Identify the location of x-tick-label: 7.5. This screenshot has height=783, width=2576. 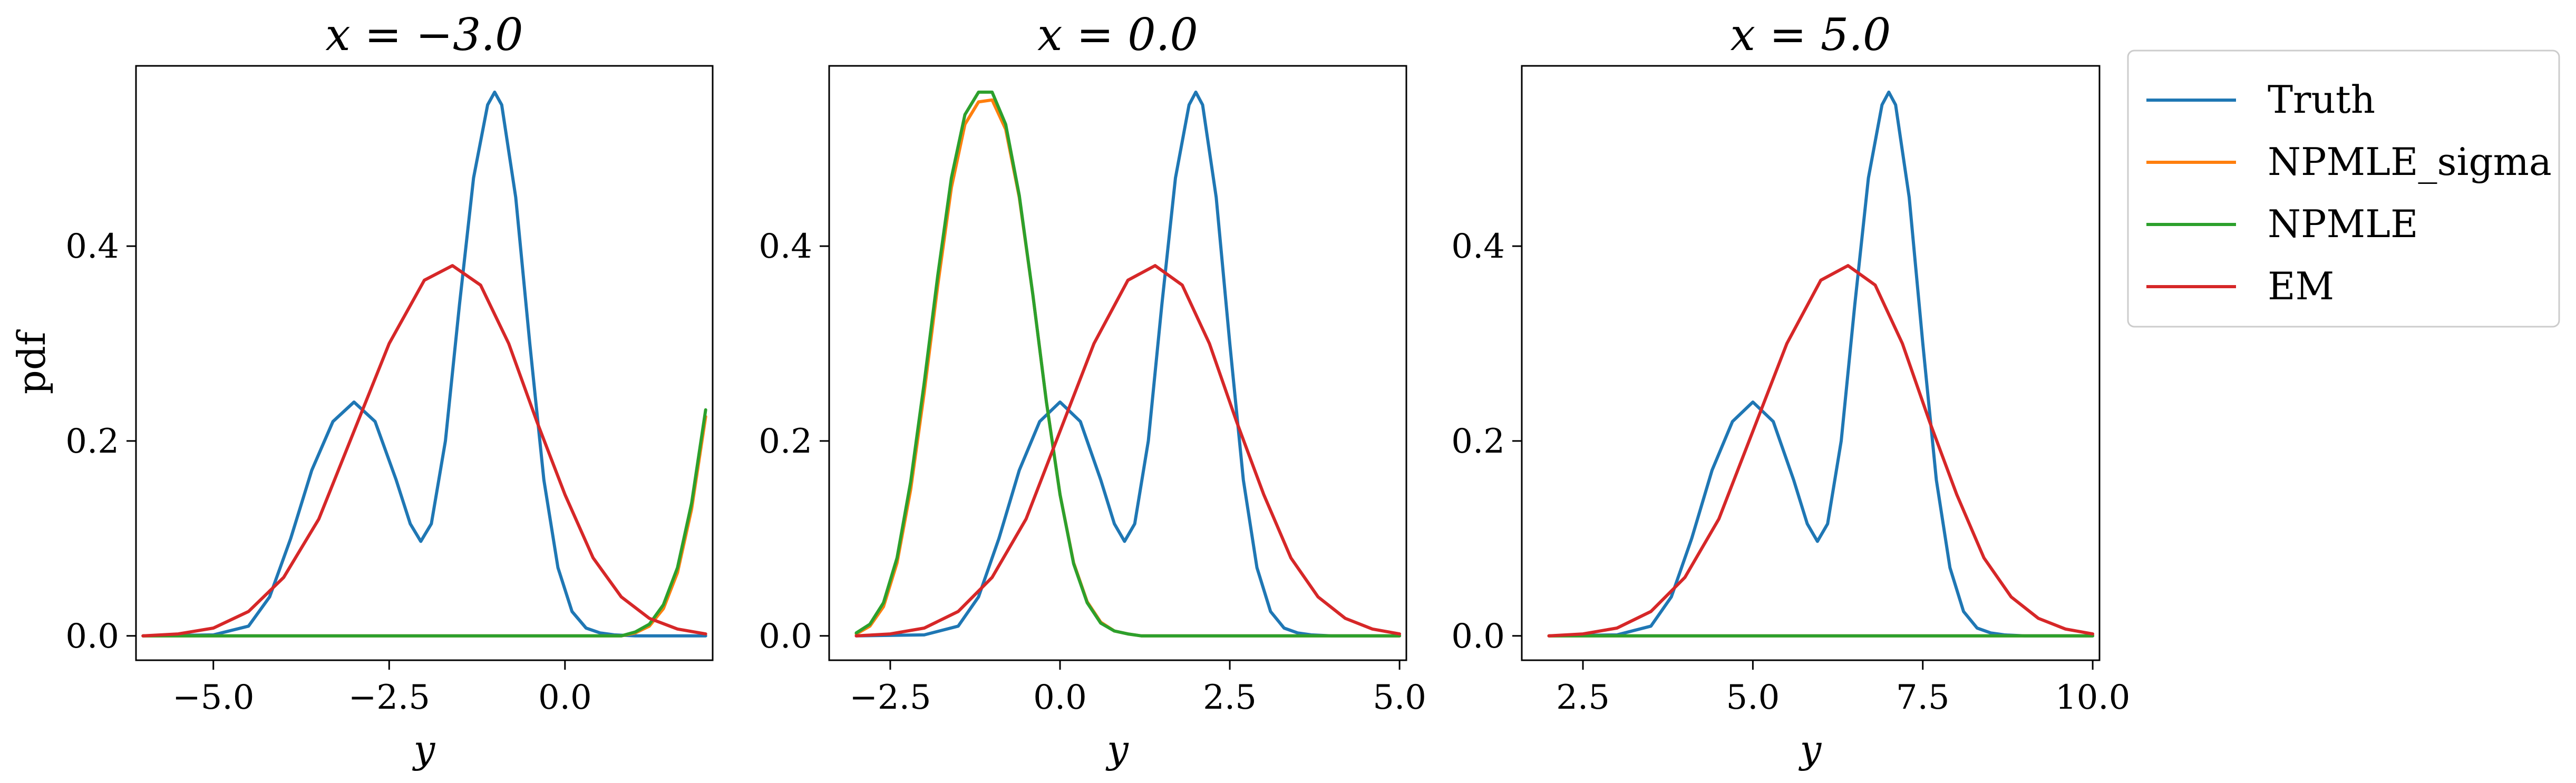
(1923, 697).